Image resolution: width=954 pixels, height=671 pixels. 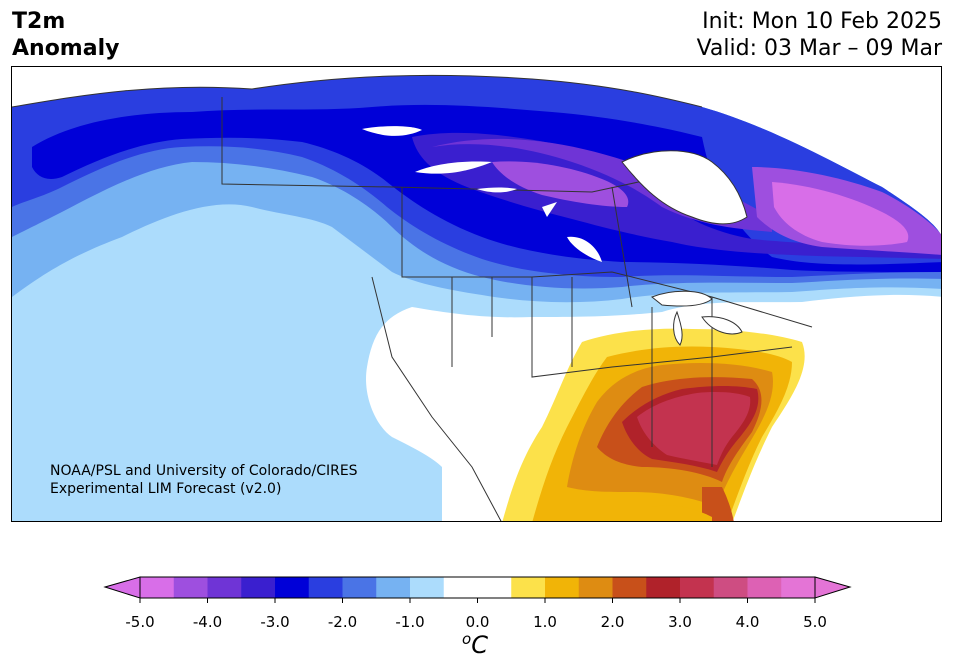 What do you see at coordinates (477, 622) in the screenshot?
I see `colorbar-tick-label: 0.0` at bounding box center [477, 622].